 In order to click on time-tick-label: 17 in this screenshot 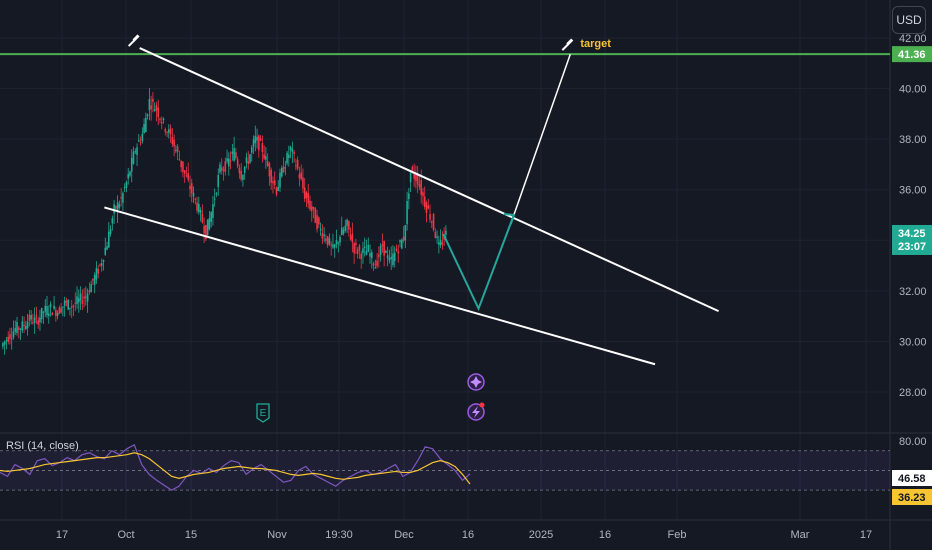, I will do `click(62, 535)`.